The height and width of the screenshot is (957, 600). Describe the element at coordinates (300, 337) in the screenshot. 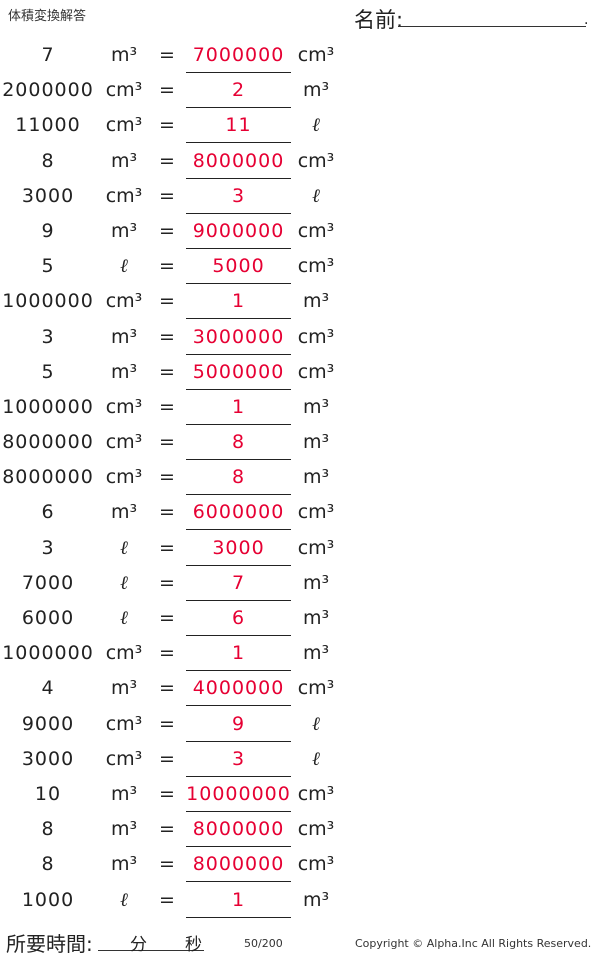

I see `problem-row: 3 m³ = 3000000 cm³` at that location.